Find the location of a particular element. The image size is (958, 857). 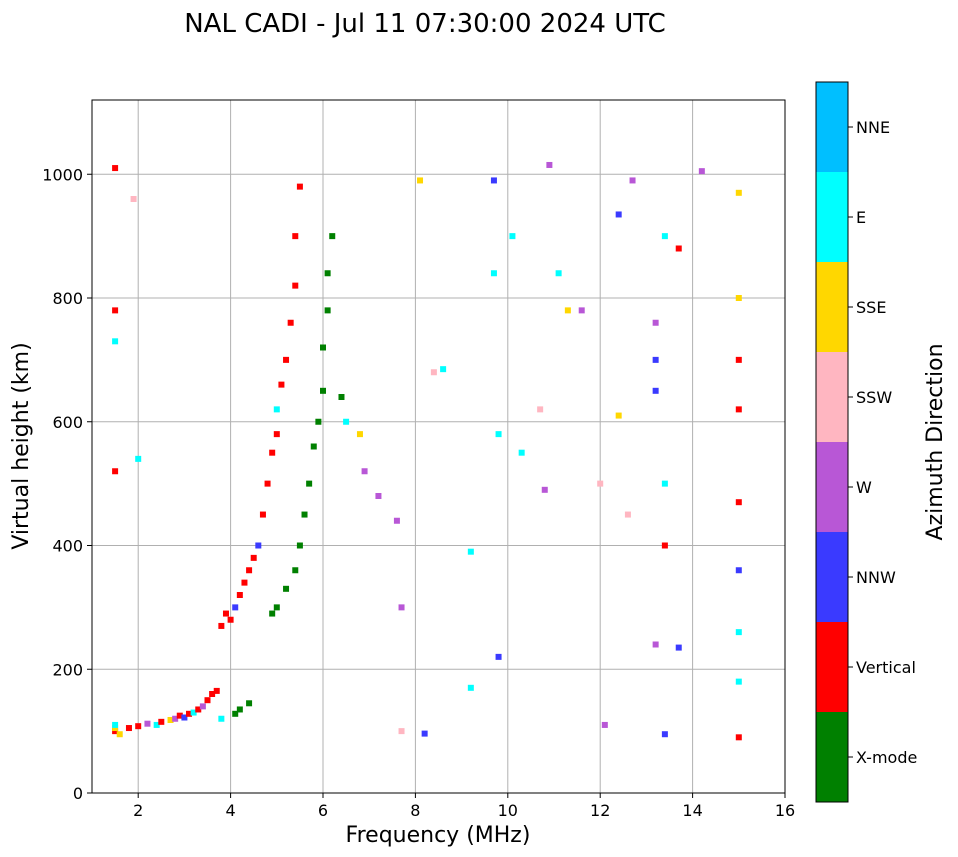

colorbar-label: Vertical is located at coordinates (886, 667).